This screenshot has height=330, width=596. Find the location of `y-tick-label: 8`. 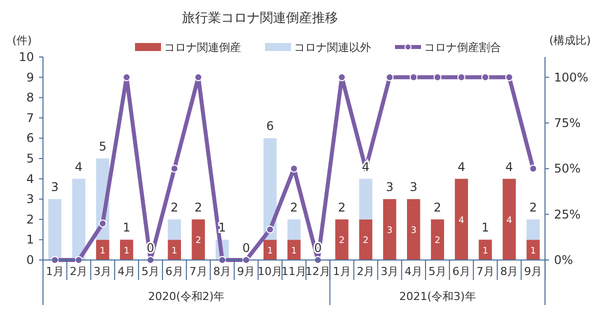

y-tick-label: 8 is located at coordinates (30, 97).